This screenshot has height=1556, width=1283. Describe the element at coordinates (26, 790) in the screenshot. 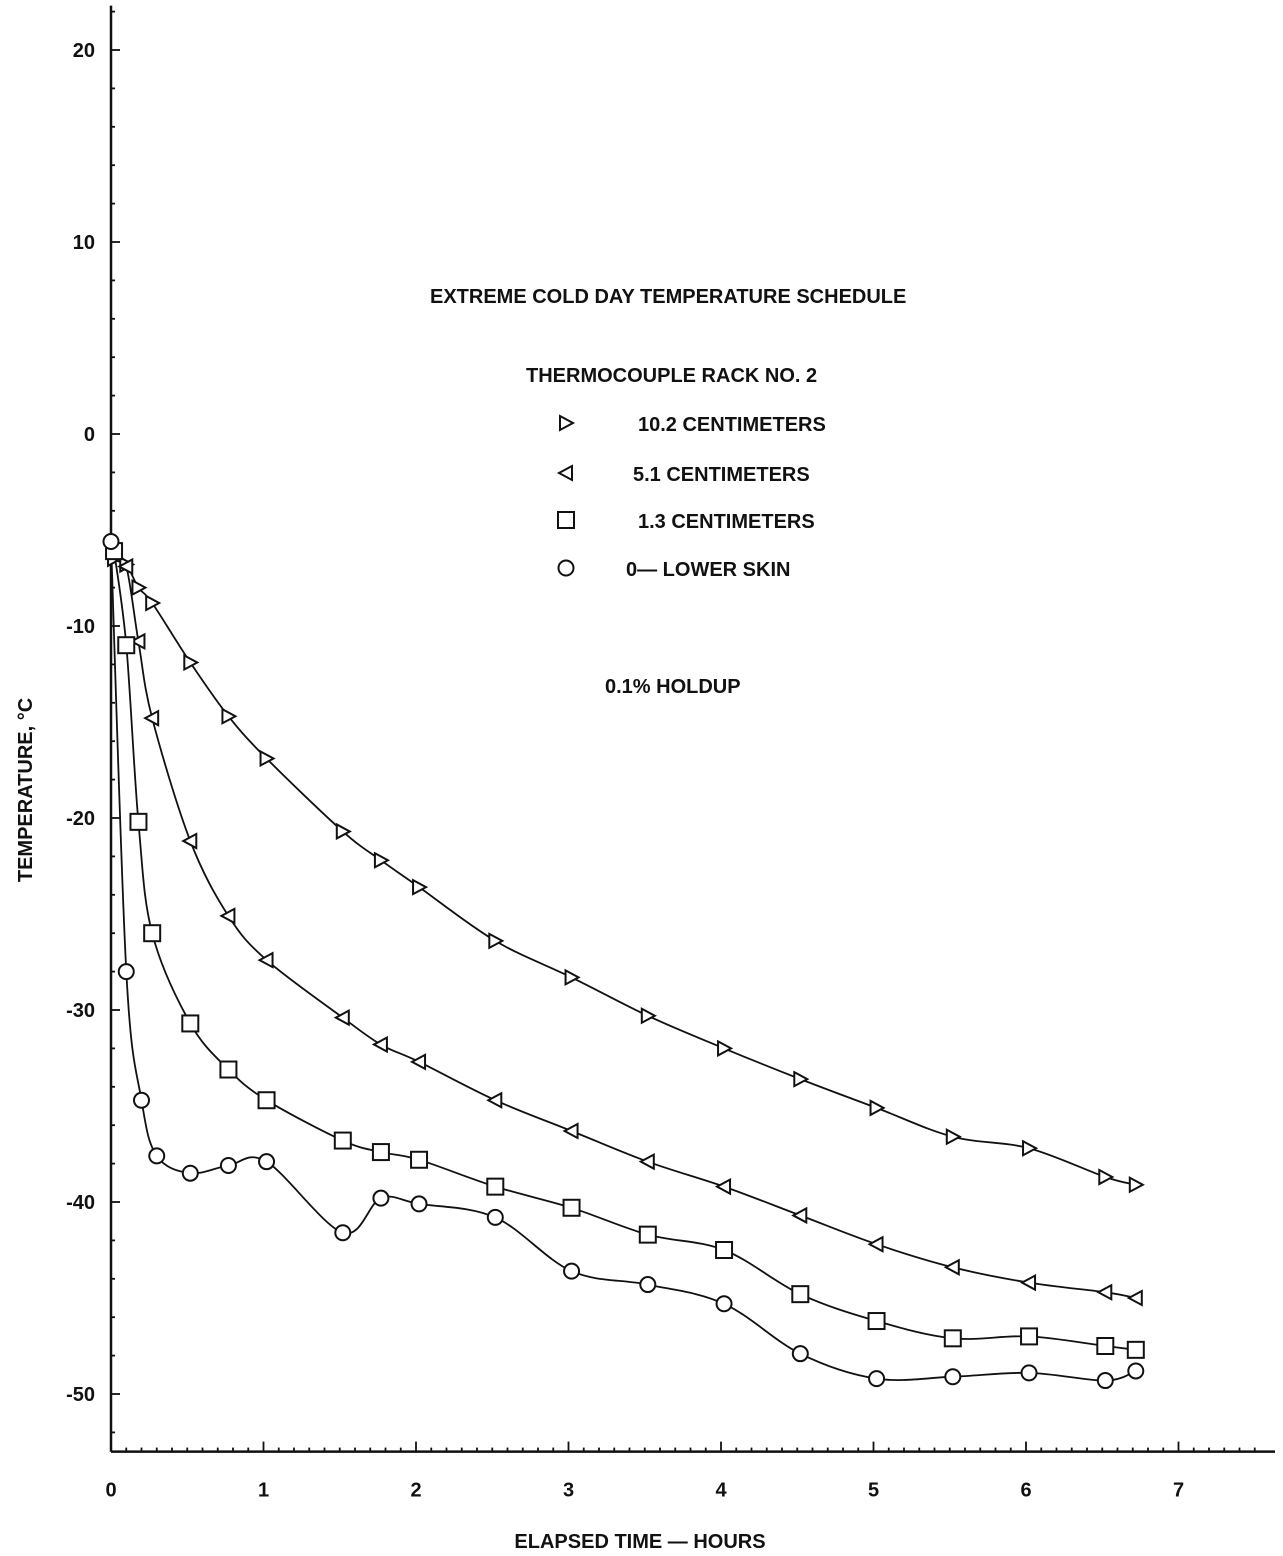

I see `y-axis-label: TEMPERATURE, °C` at that location.